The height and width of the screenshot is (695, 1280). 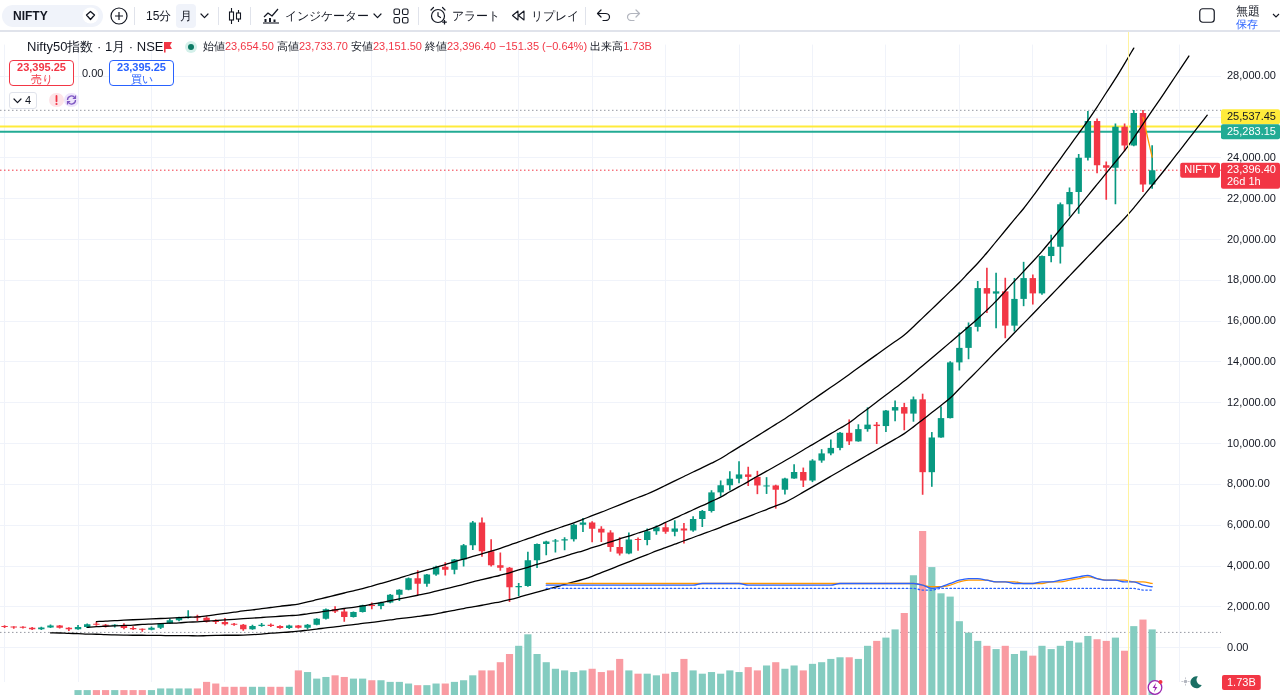 I want to click on annotation: 0.00, so click(x=93, y=73).